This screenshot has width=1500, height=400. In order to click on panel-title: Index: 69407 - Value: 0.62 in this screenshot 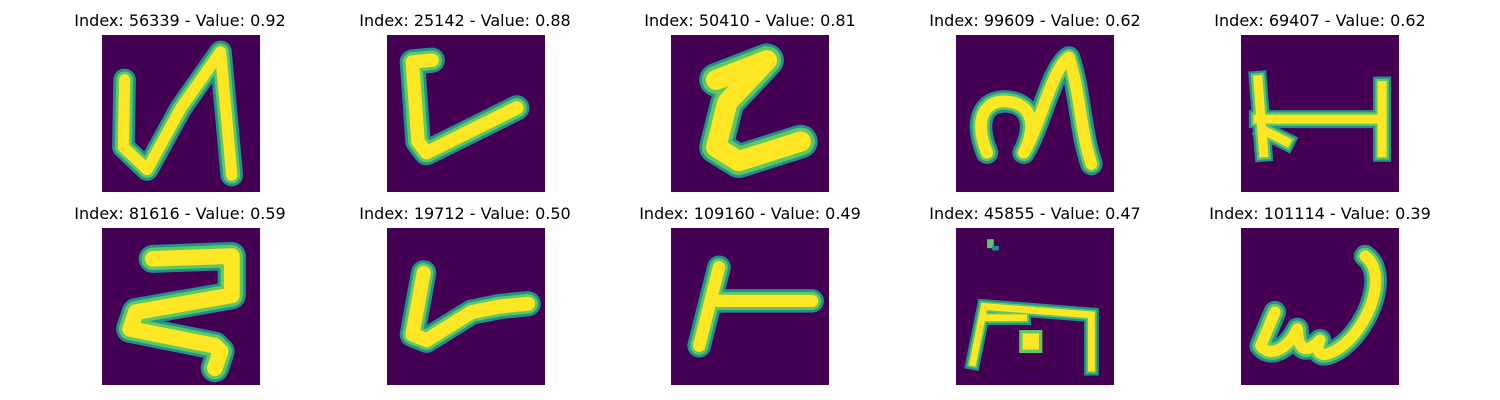, I will do `click(1320, 20)`.